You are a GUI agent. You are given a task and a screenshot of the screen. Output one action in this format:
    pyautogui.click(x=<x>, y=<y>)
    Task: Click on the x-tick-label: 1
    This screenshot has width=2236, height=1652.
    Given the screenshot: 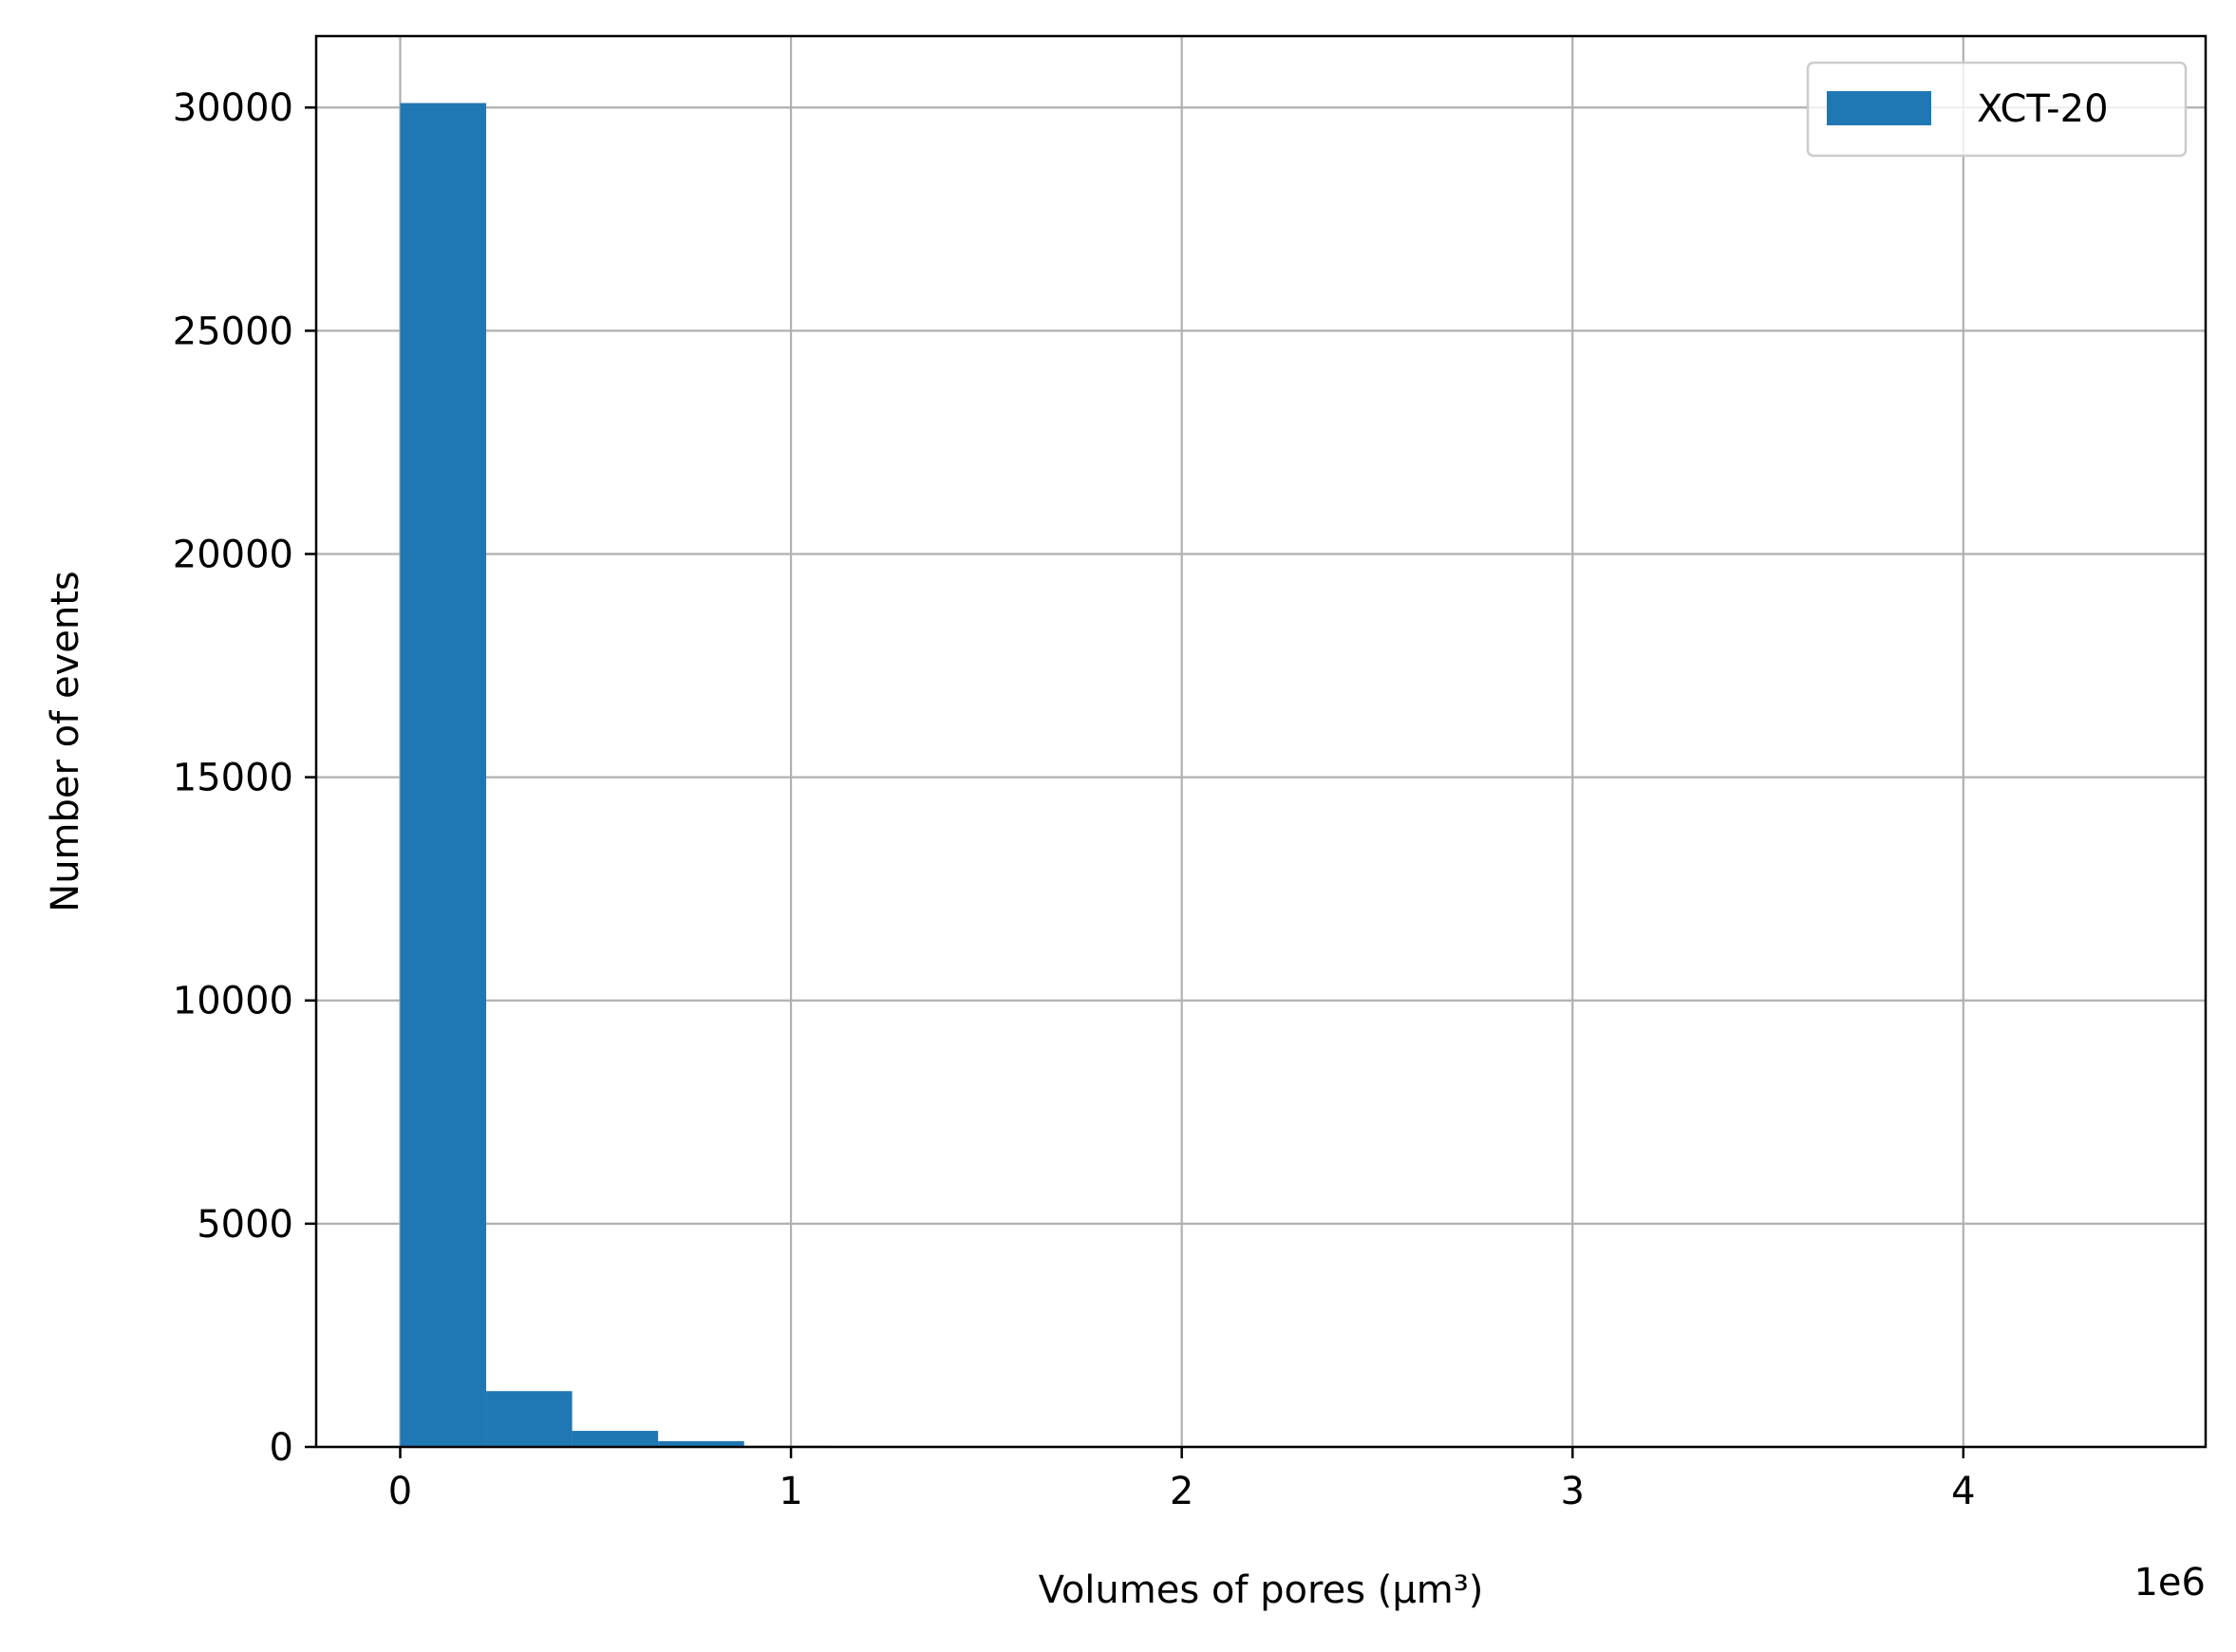 What is the action you would take?
    pyautogui.click(x=790, y=1491)
    